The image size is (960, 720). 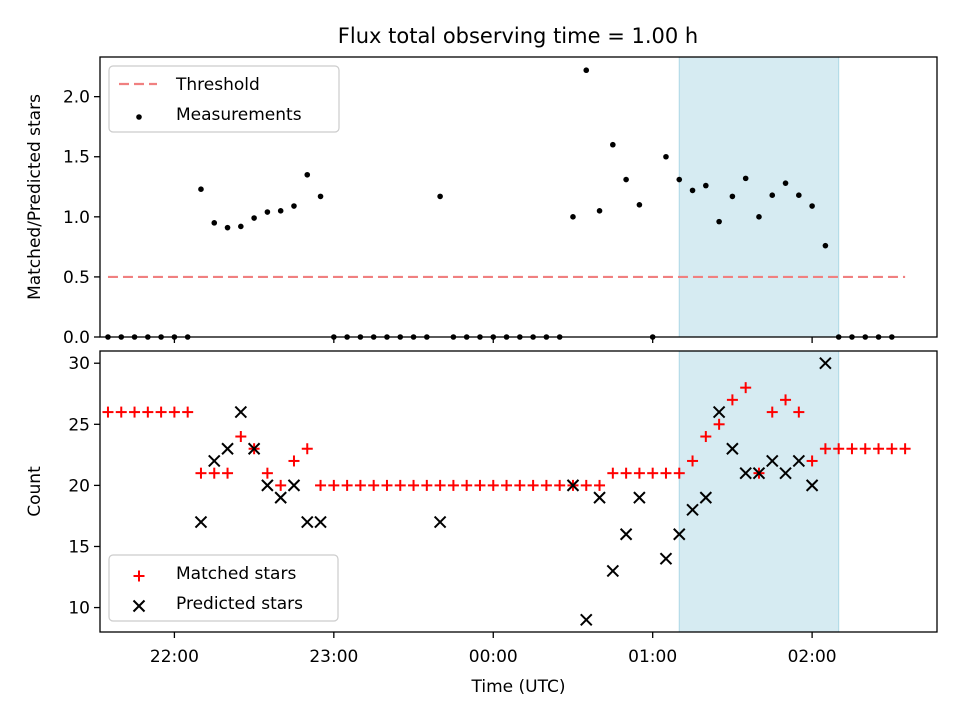 I want to click on y-tick-label: 0.0, so click(x=76, y=338).